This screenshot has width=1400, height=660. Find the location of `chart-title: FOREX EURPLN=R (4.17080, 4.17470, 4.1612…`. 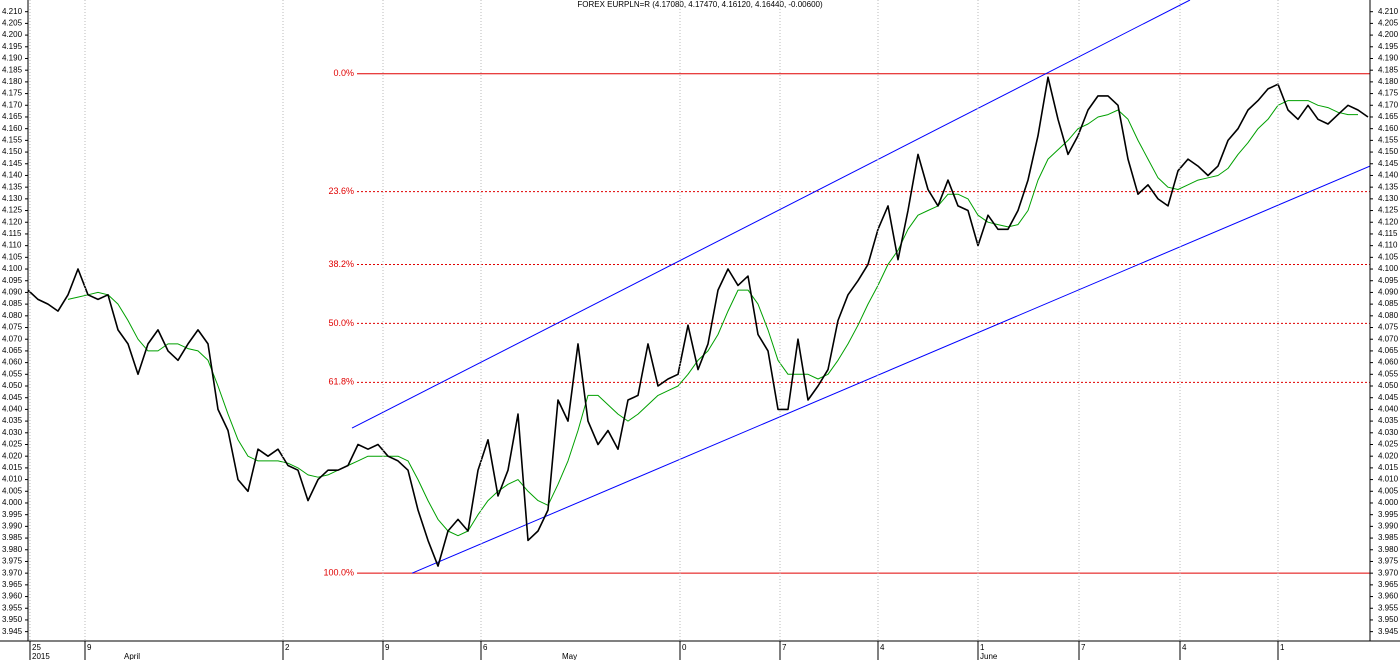

chart-title: FOREX EURPLN=R (4.17080, 4.17470, 4.1612… is located at coordinates (700, 4).